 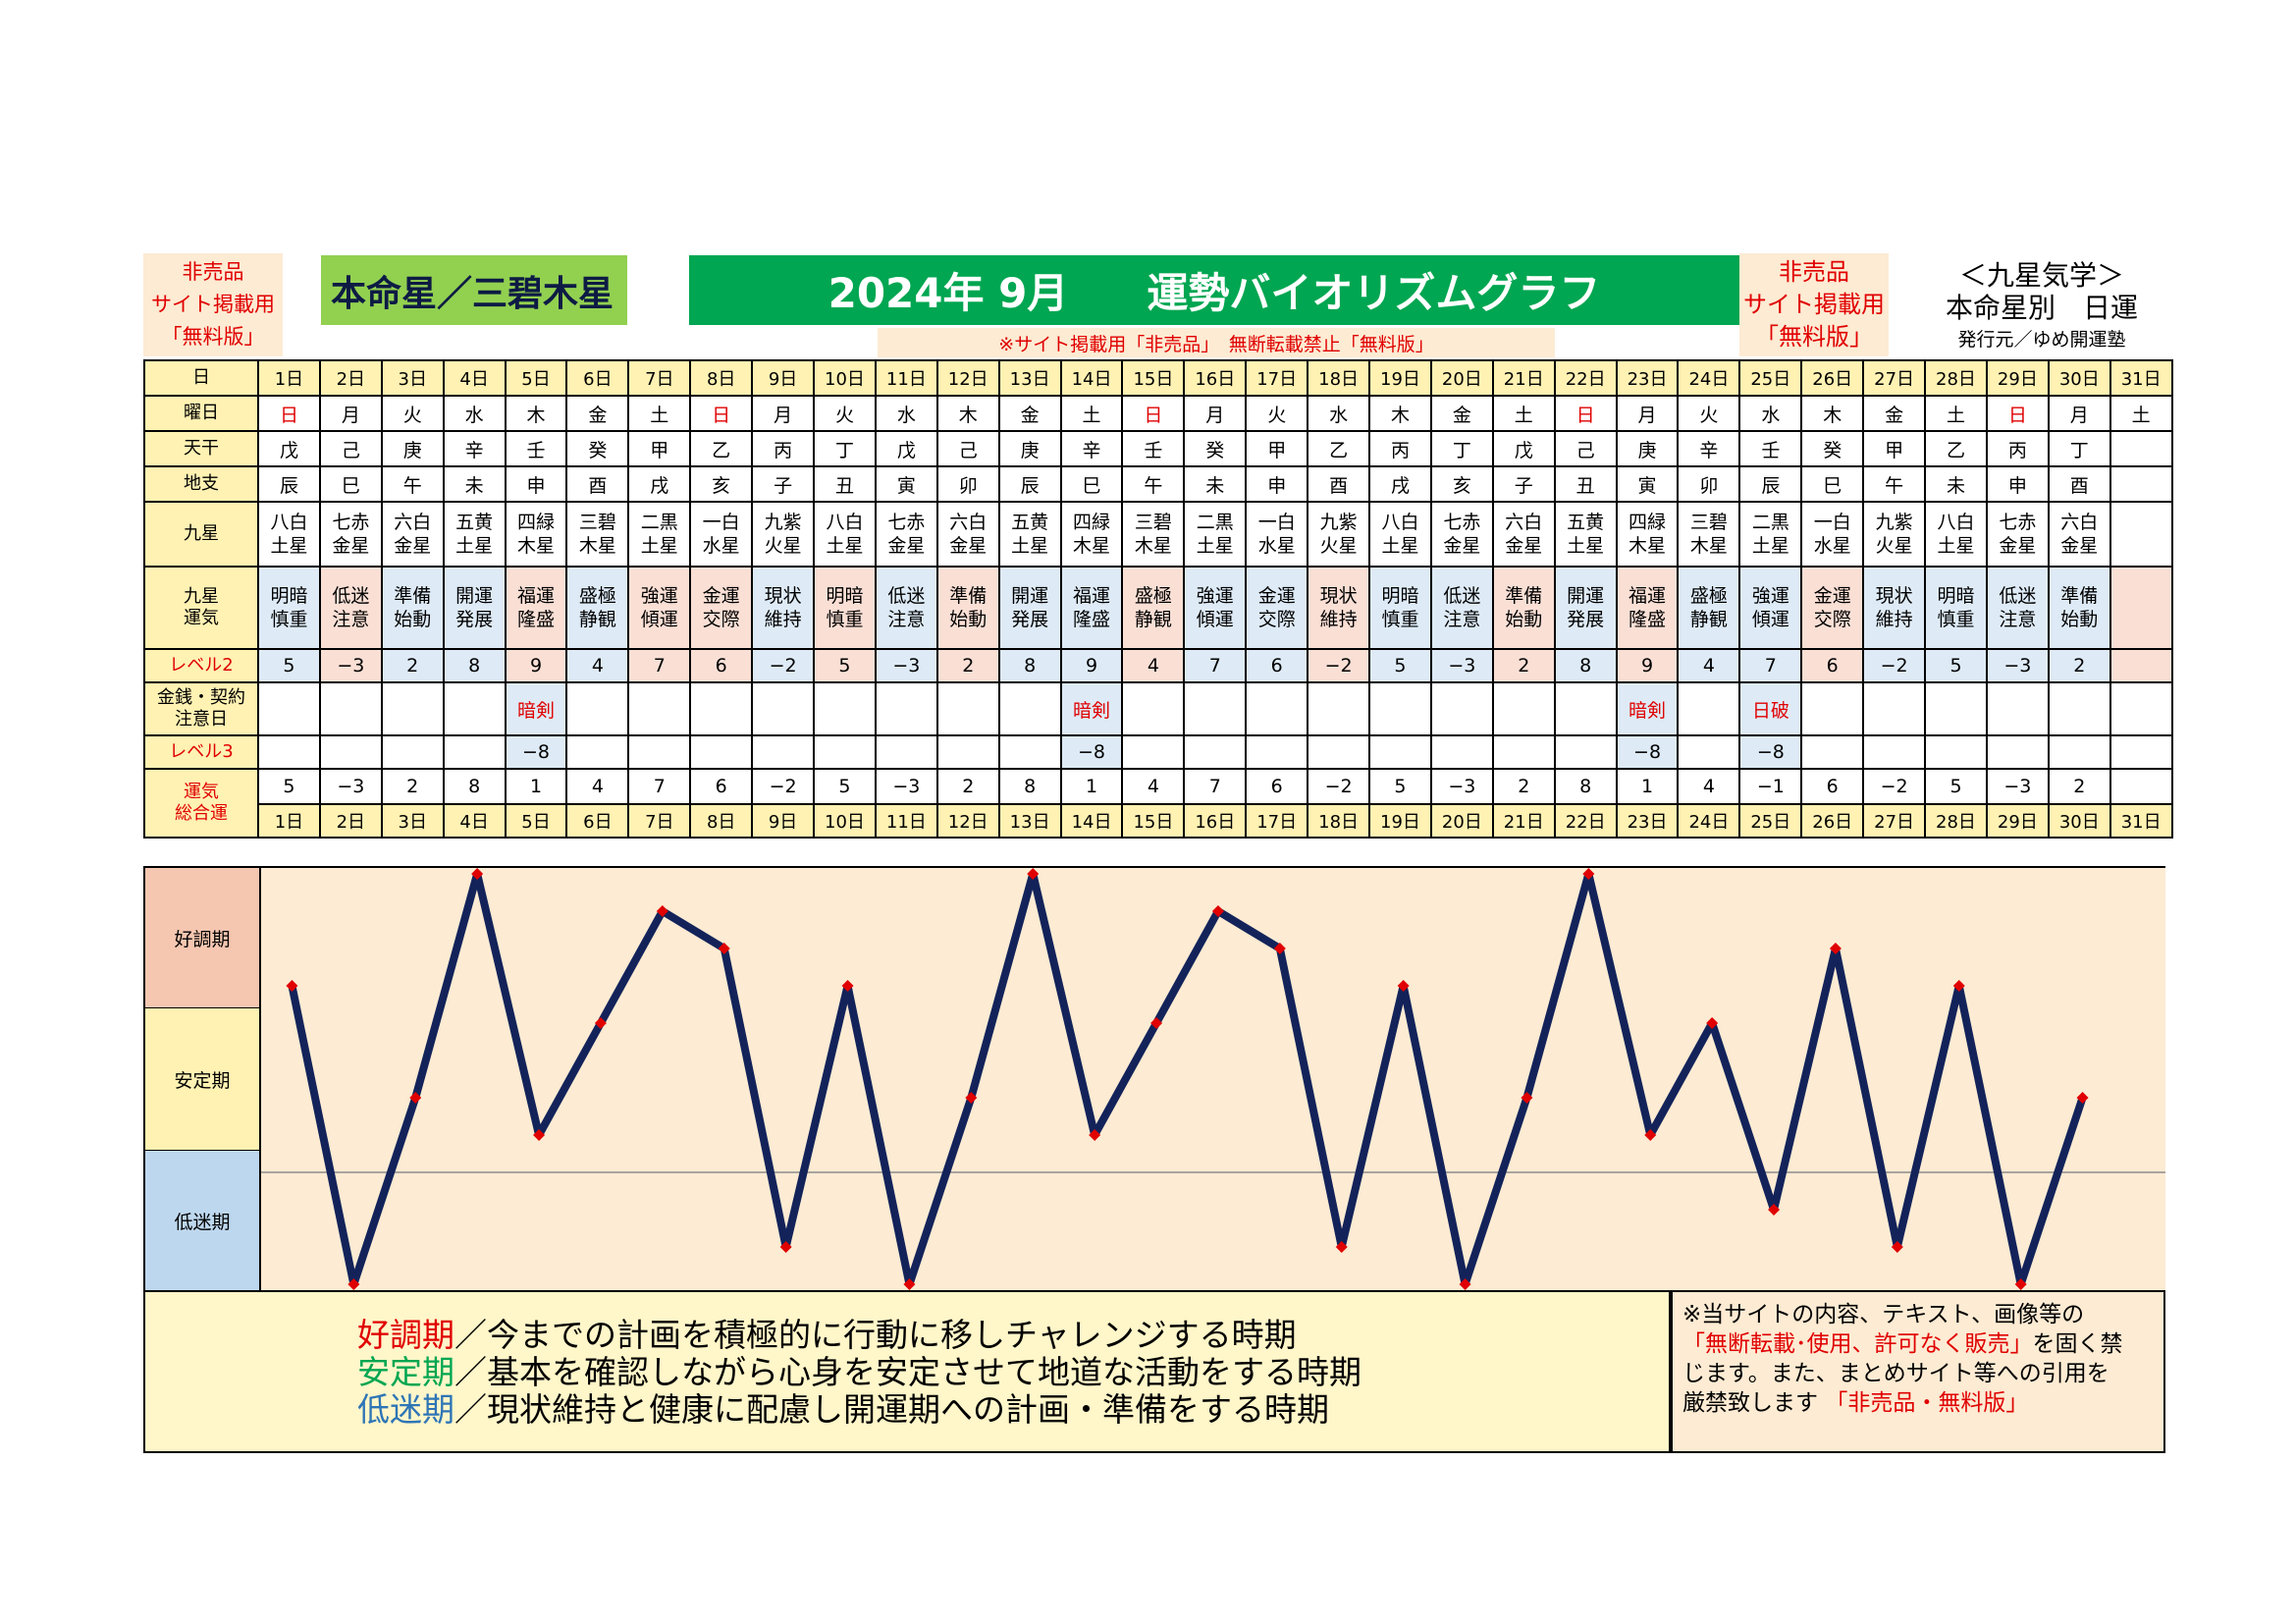 What do you see at coordinates (1523, 821) in the screenshot?
I see `day-cell-bottom: 21日` at bounding box center [1523, 821].